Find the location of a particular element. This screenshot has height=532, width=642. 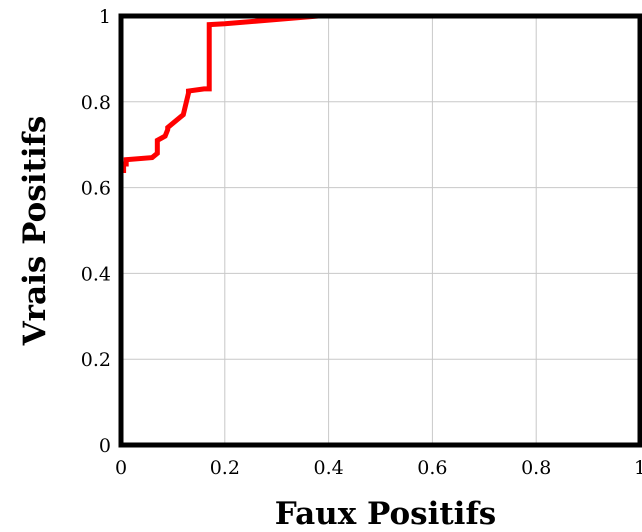

x-tick-label: 0.6 is located at coordinates (432, 468).